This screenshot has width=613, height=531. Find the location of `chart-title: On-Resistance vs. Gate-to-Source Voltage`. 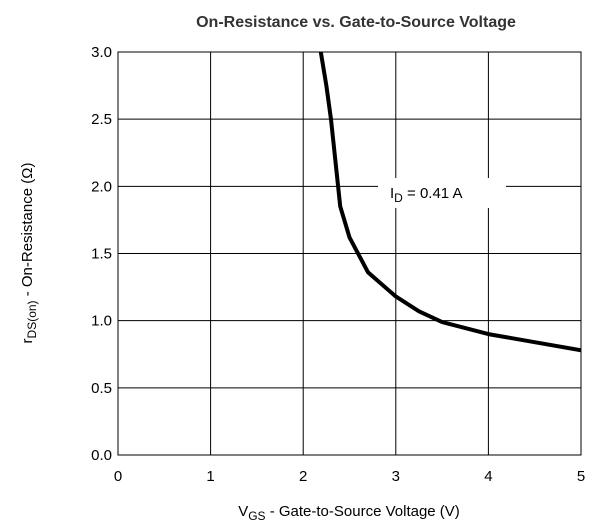

chart-title: On-Resistance vs. Gate-to-Source Voltage is located at coordinates (356, 22).